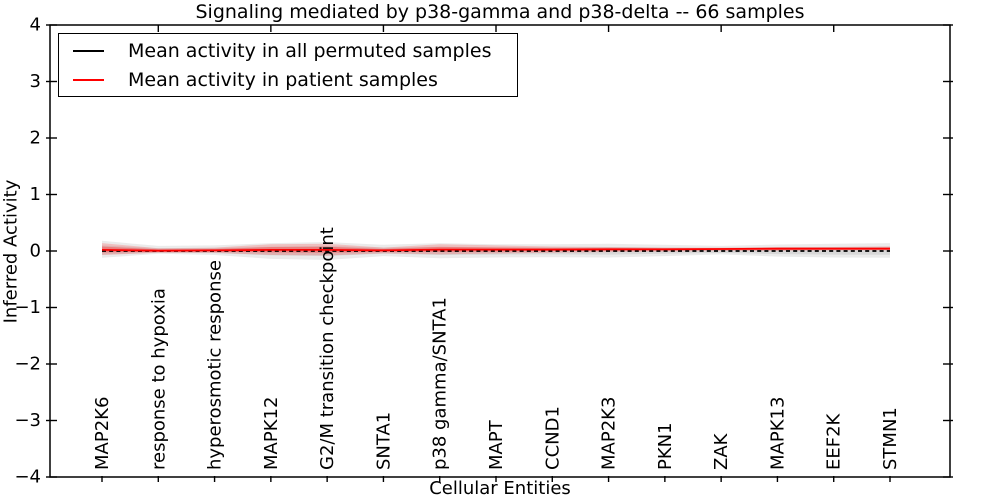 Image resolution: width=1000 pixels, height=500 pixels. What do you see at coordinates (383, 441) in the screenshot?
I see `x-tick-label: SNTA1` at bounding box center [383, 441].